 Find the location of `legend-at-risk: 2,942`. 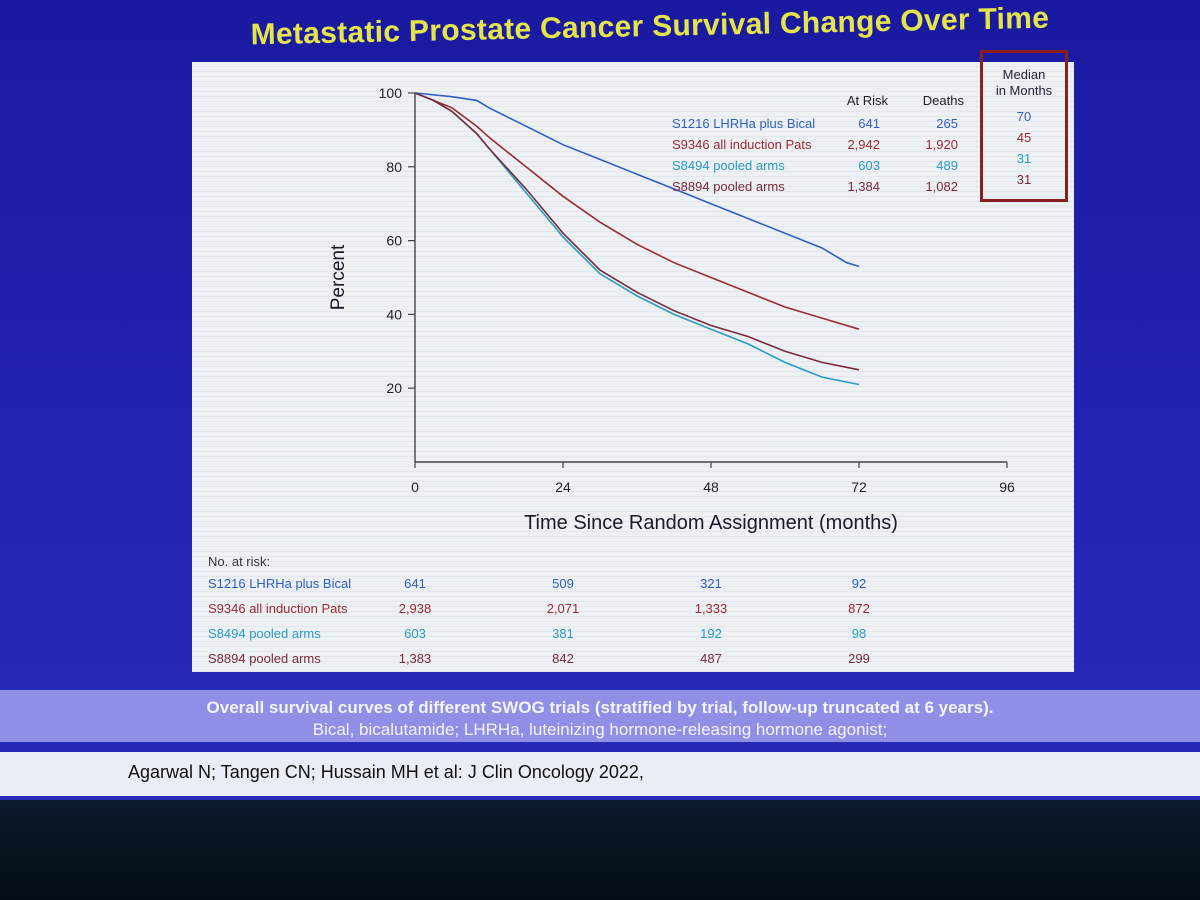

legend-at-risk: 2,942 is located at coordinates (863, 144).